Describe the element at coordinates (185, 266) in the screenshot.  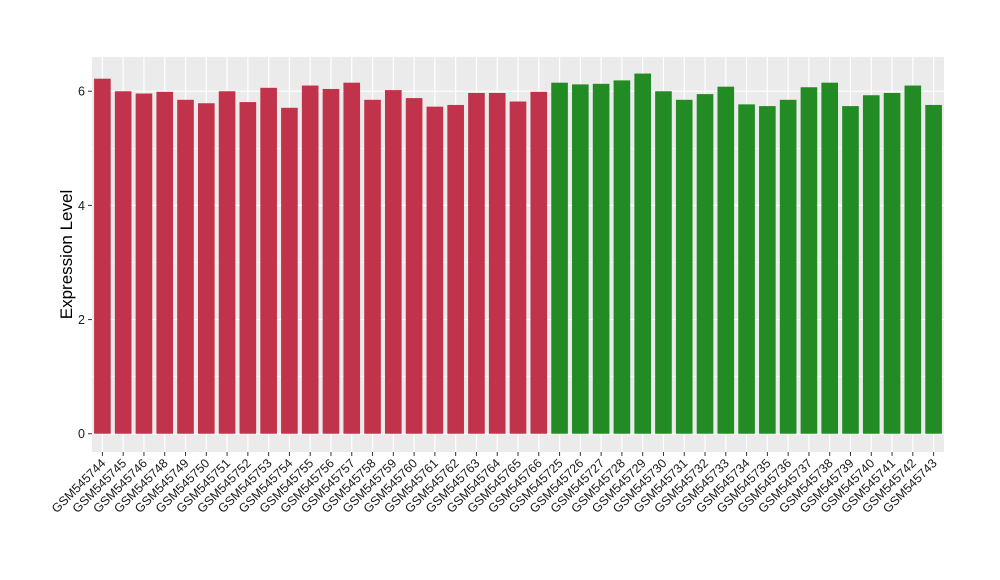
I see `bar-GSM545749` at that location.